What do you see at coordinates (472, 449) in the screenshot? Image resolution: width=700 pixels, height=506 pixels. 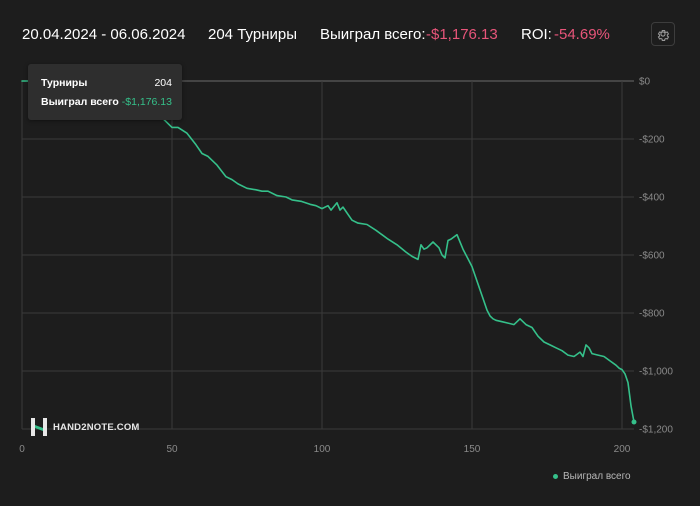 I see `x-tick-label: 150` at bounding box center [472, 449].